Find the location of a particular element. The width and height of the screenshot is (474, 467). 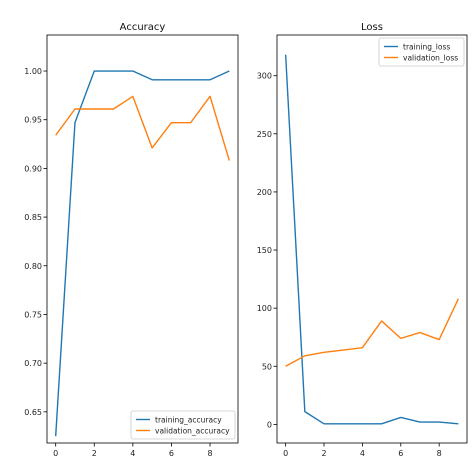

accuracy-x-tick-label: 4 is located at coordinates (132, 453).